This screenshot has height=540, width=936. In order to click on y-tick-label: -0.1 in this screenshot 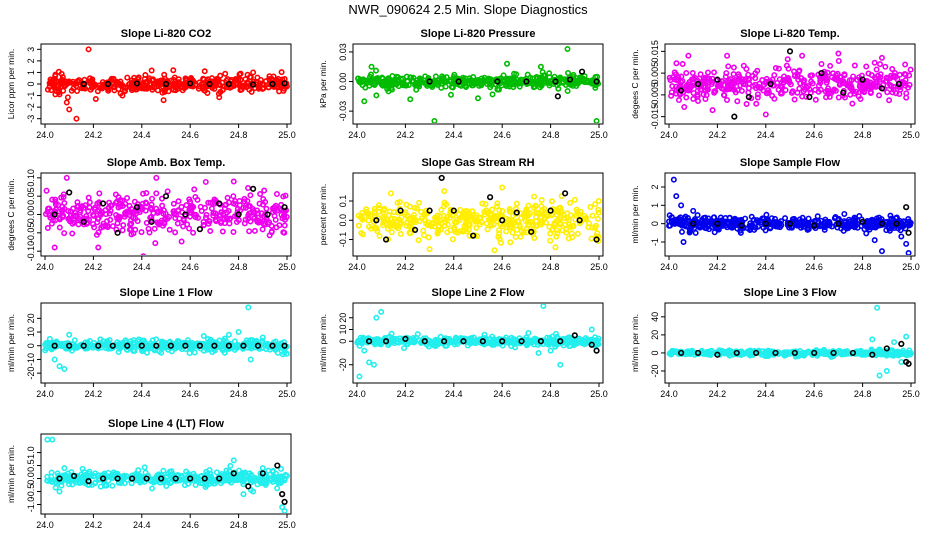, I will do `click(343, 240)`.